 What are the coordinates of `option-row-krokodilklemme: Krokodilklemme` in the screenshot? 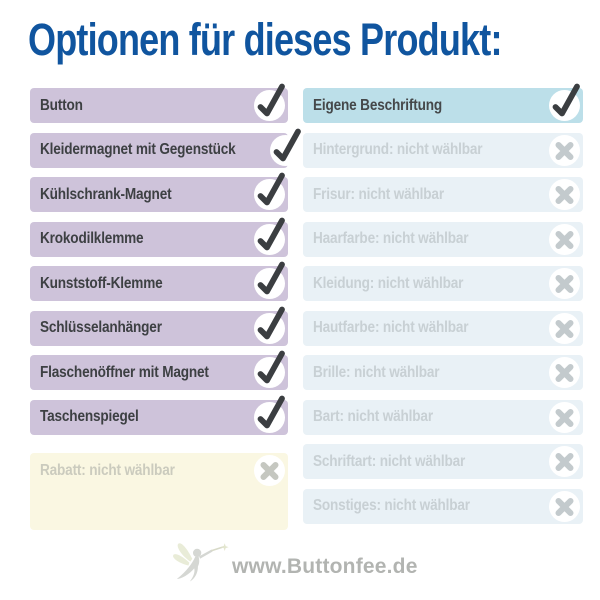 It's located at (159, 237).